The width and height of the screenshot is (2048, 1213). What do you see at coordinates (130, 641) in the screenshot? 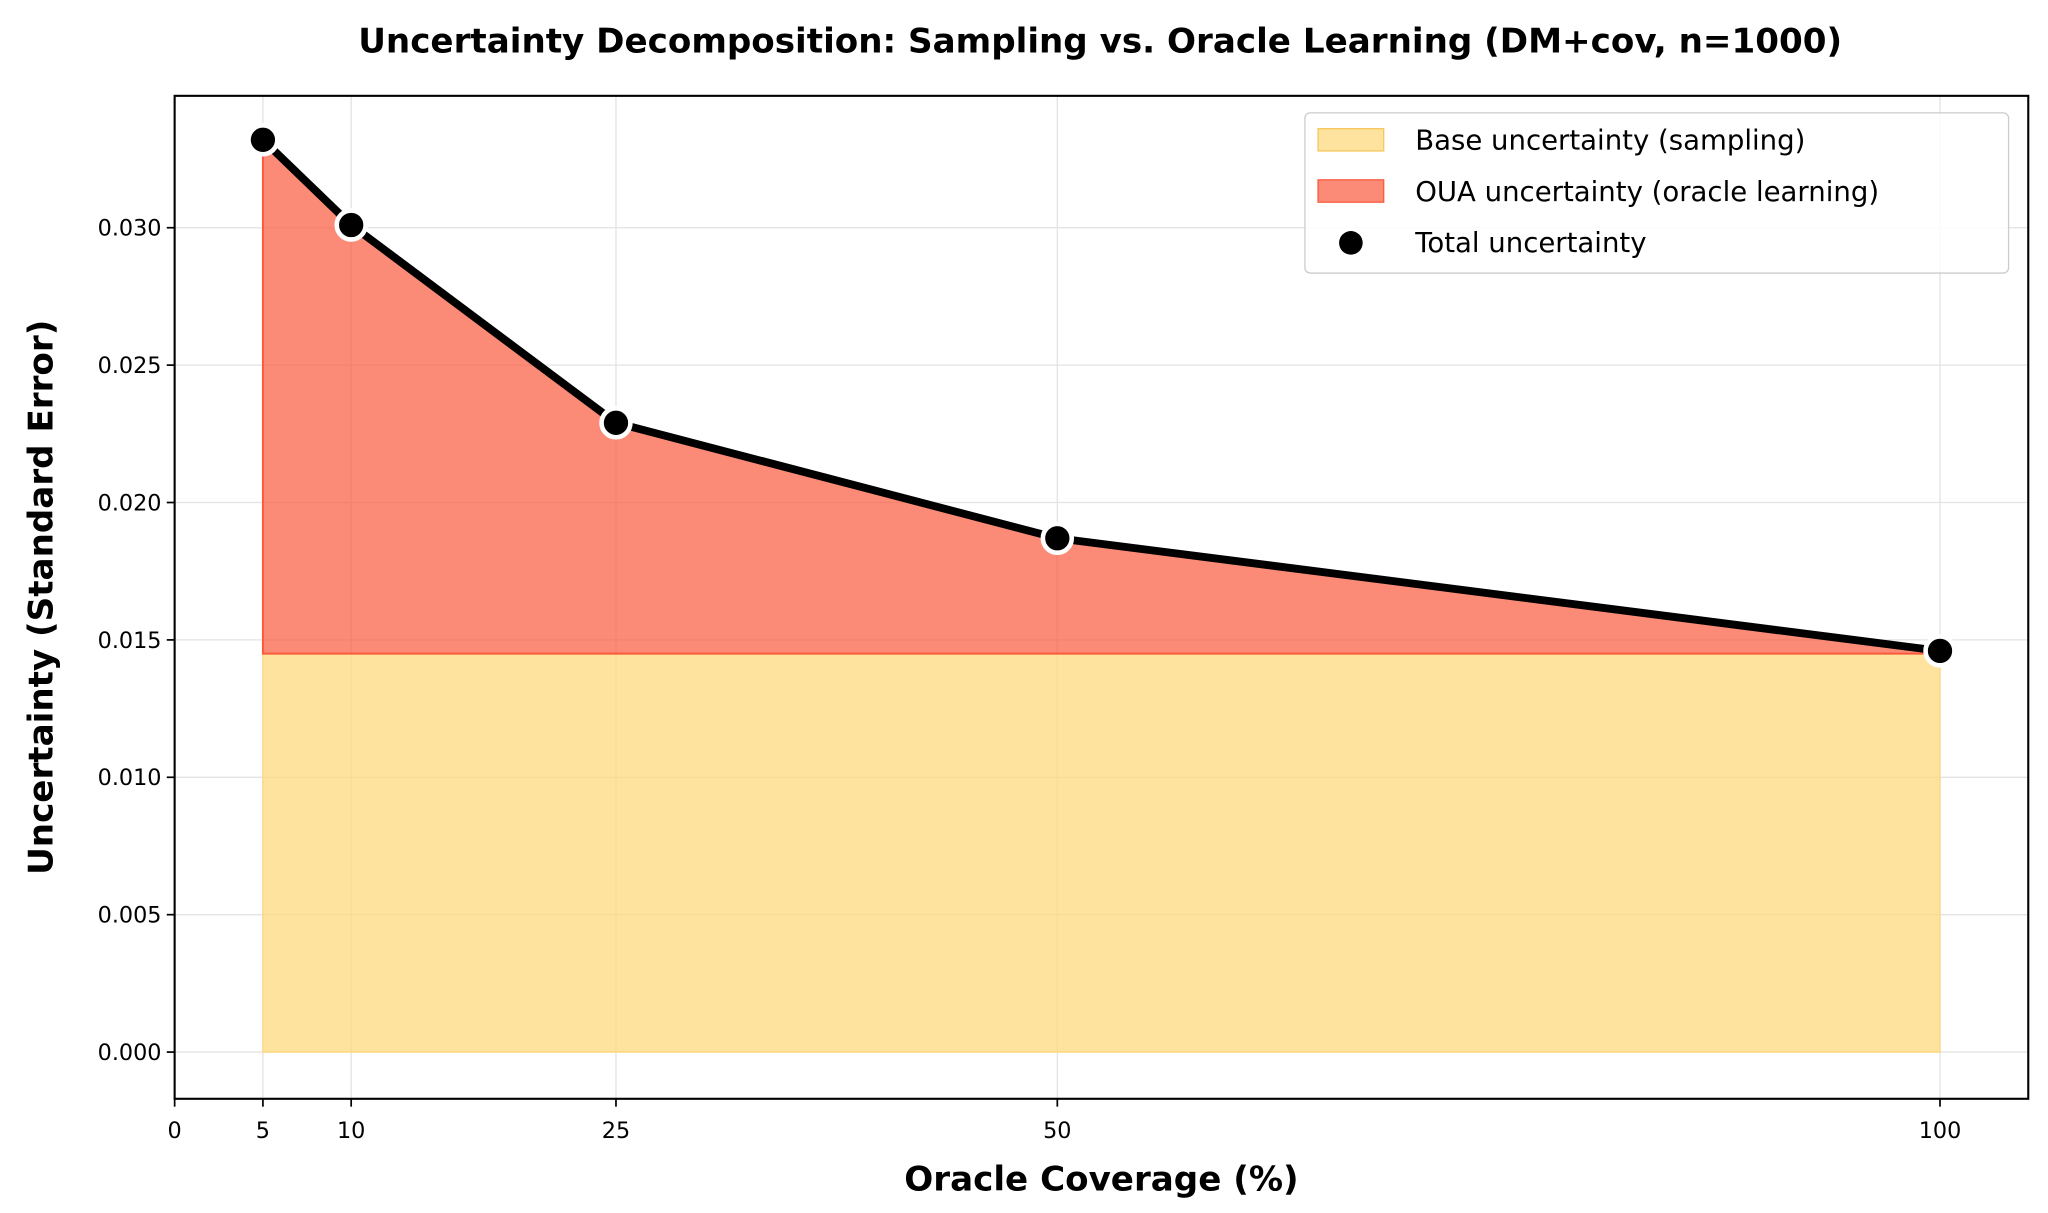
I see `y-tick-label: 0.015` at bounding box center [130, 641].